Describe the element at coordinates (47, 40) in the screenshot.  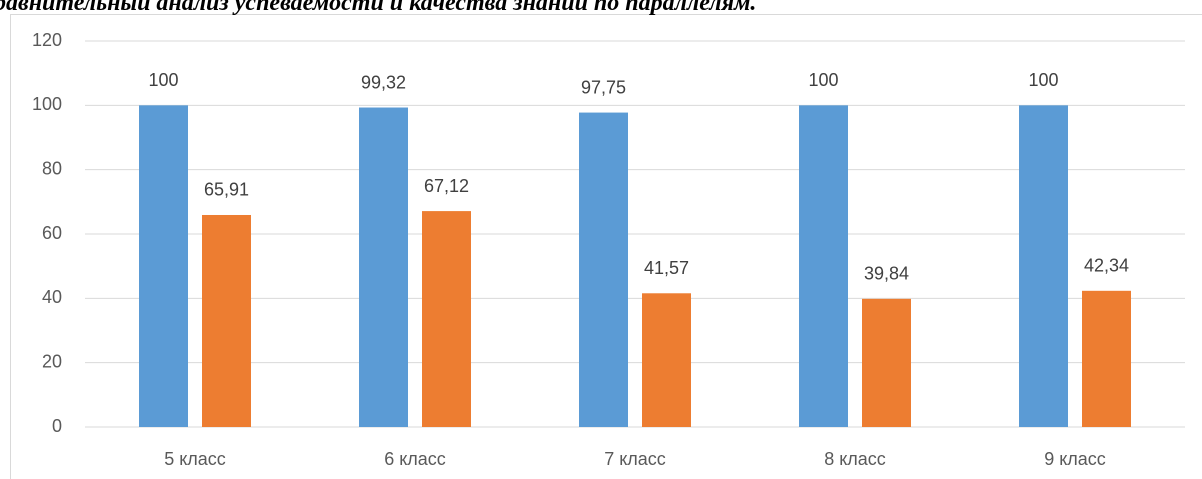
I see `y-tick-label: 120` at that location.